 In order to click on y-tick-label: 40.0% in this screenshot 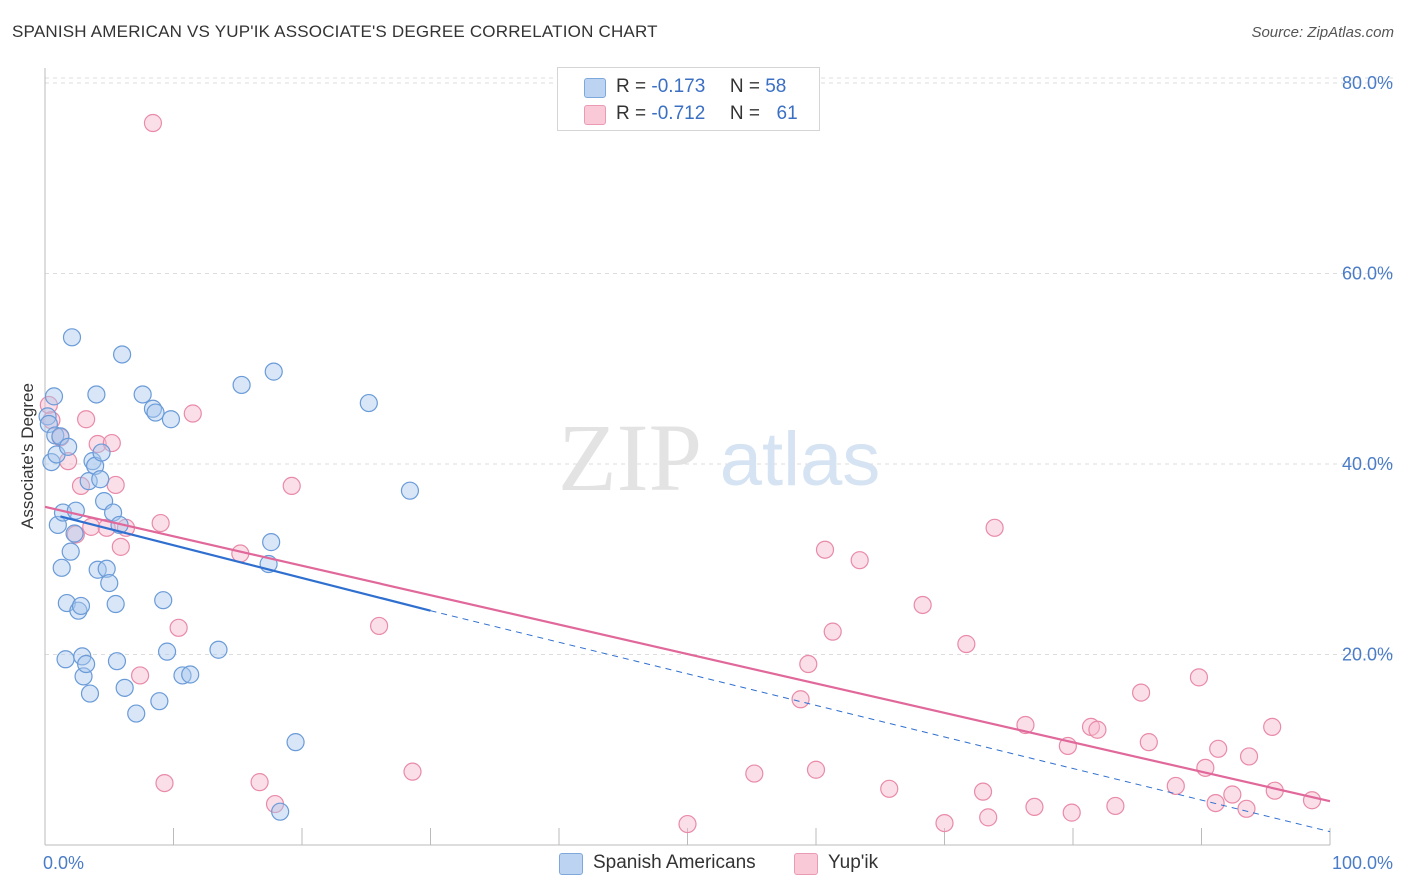, I will do `click(1367, 464)`.